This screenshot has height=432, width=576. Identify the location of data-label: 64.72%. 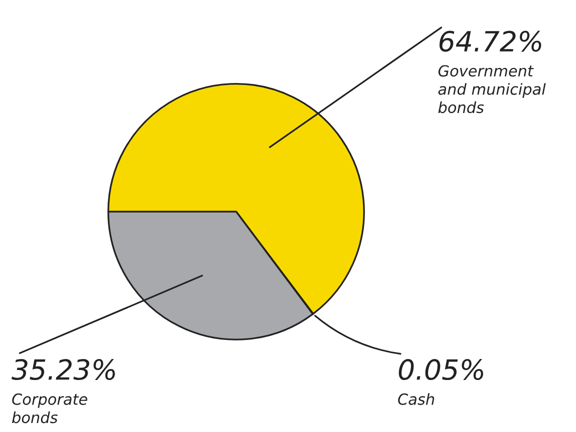
(491, 41).